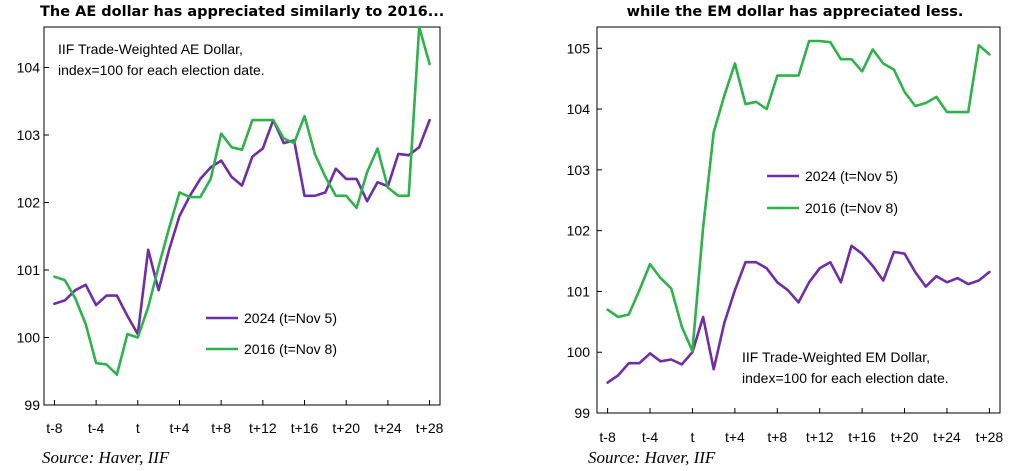 The width and height of the screenshot is (1024, 471). I want to click on chart-annotation: IIF Trade-Weighted EM Dollar,, so click(836, 357).